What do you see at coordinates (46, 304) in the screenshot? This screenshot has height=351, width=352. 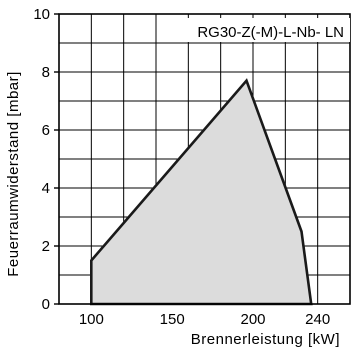 I see `y-tick-label: 0` at bounding box center [46, 304].